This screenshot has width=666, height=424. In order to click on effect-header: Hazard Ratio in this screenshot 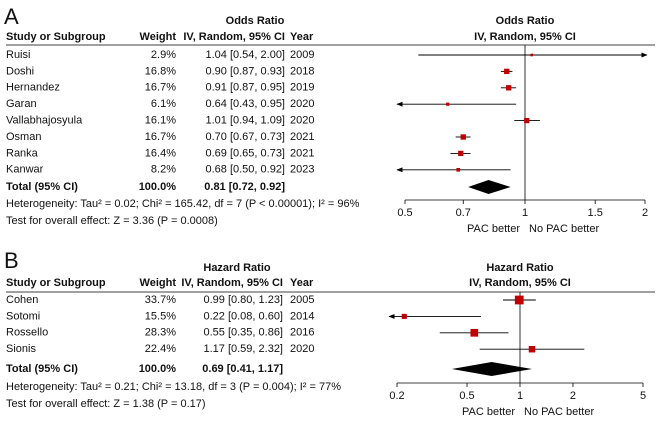, I will do `click(237, 268)`.